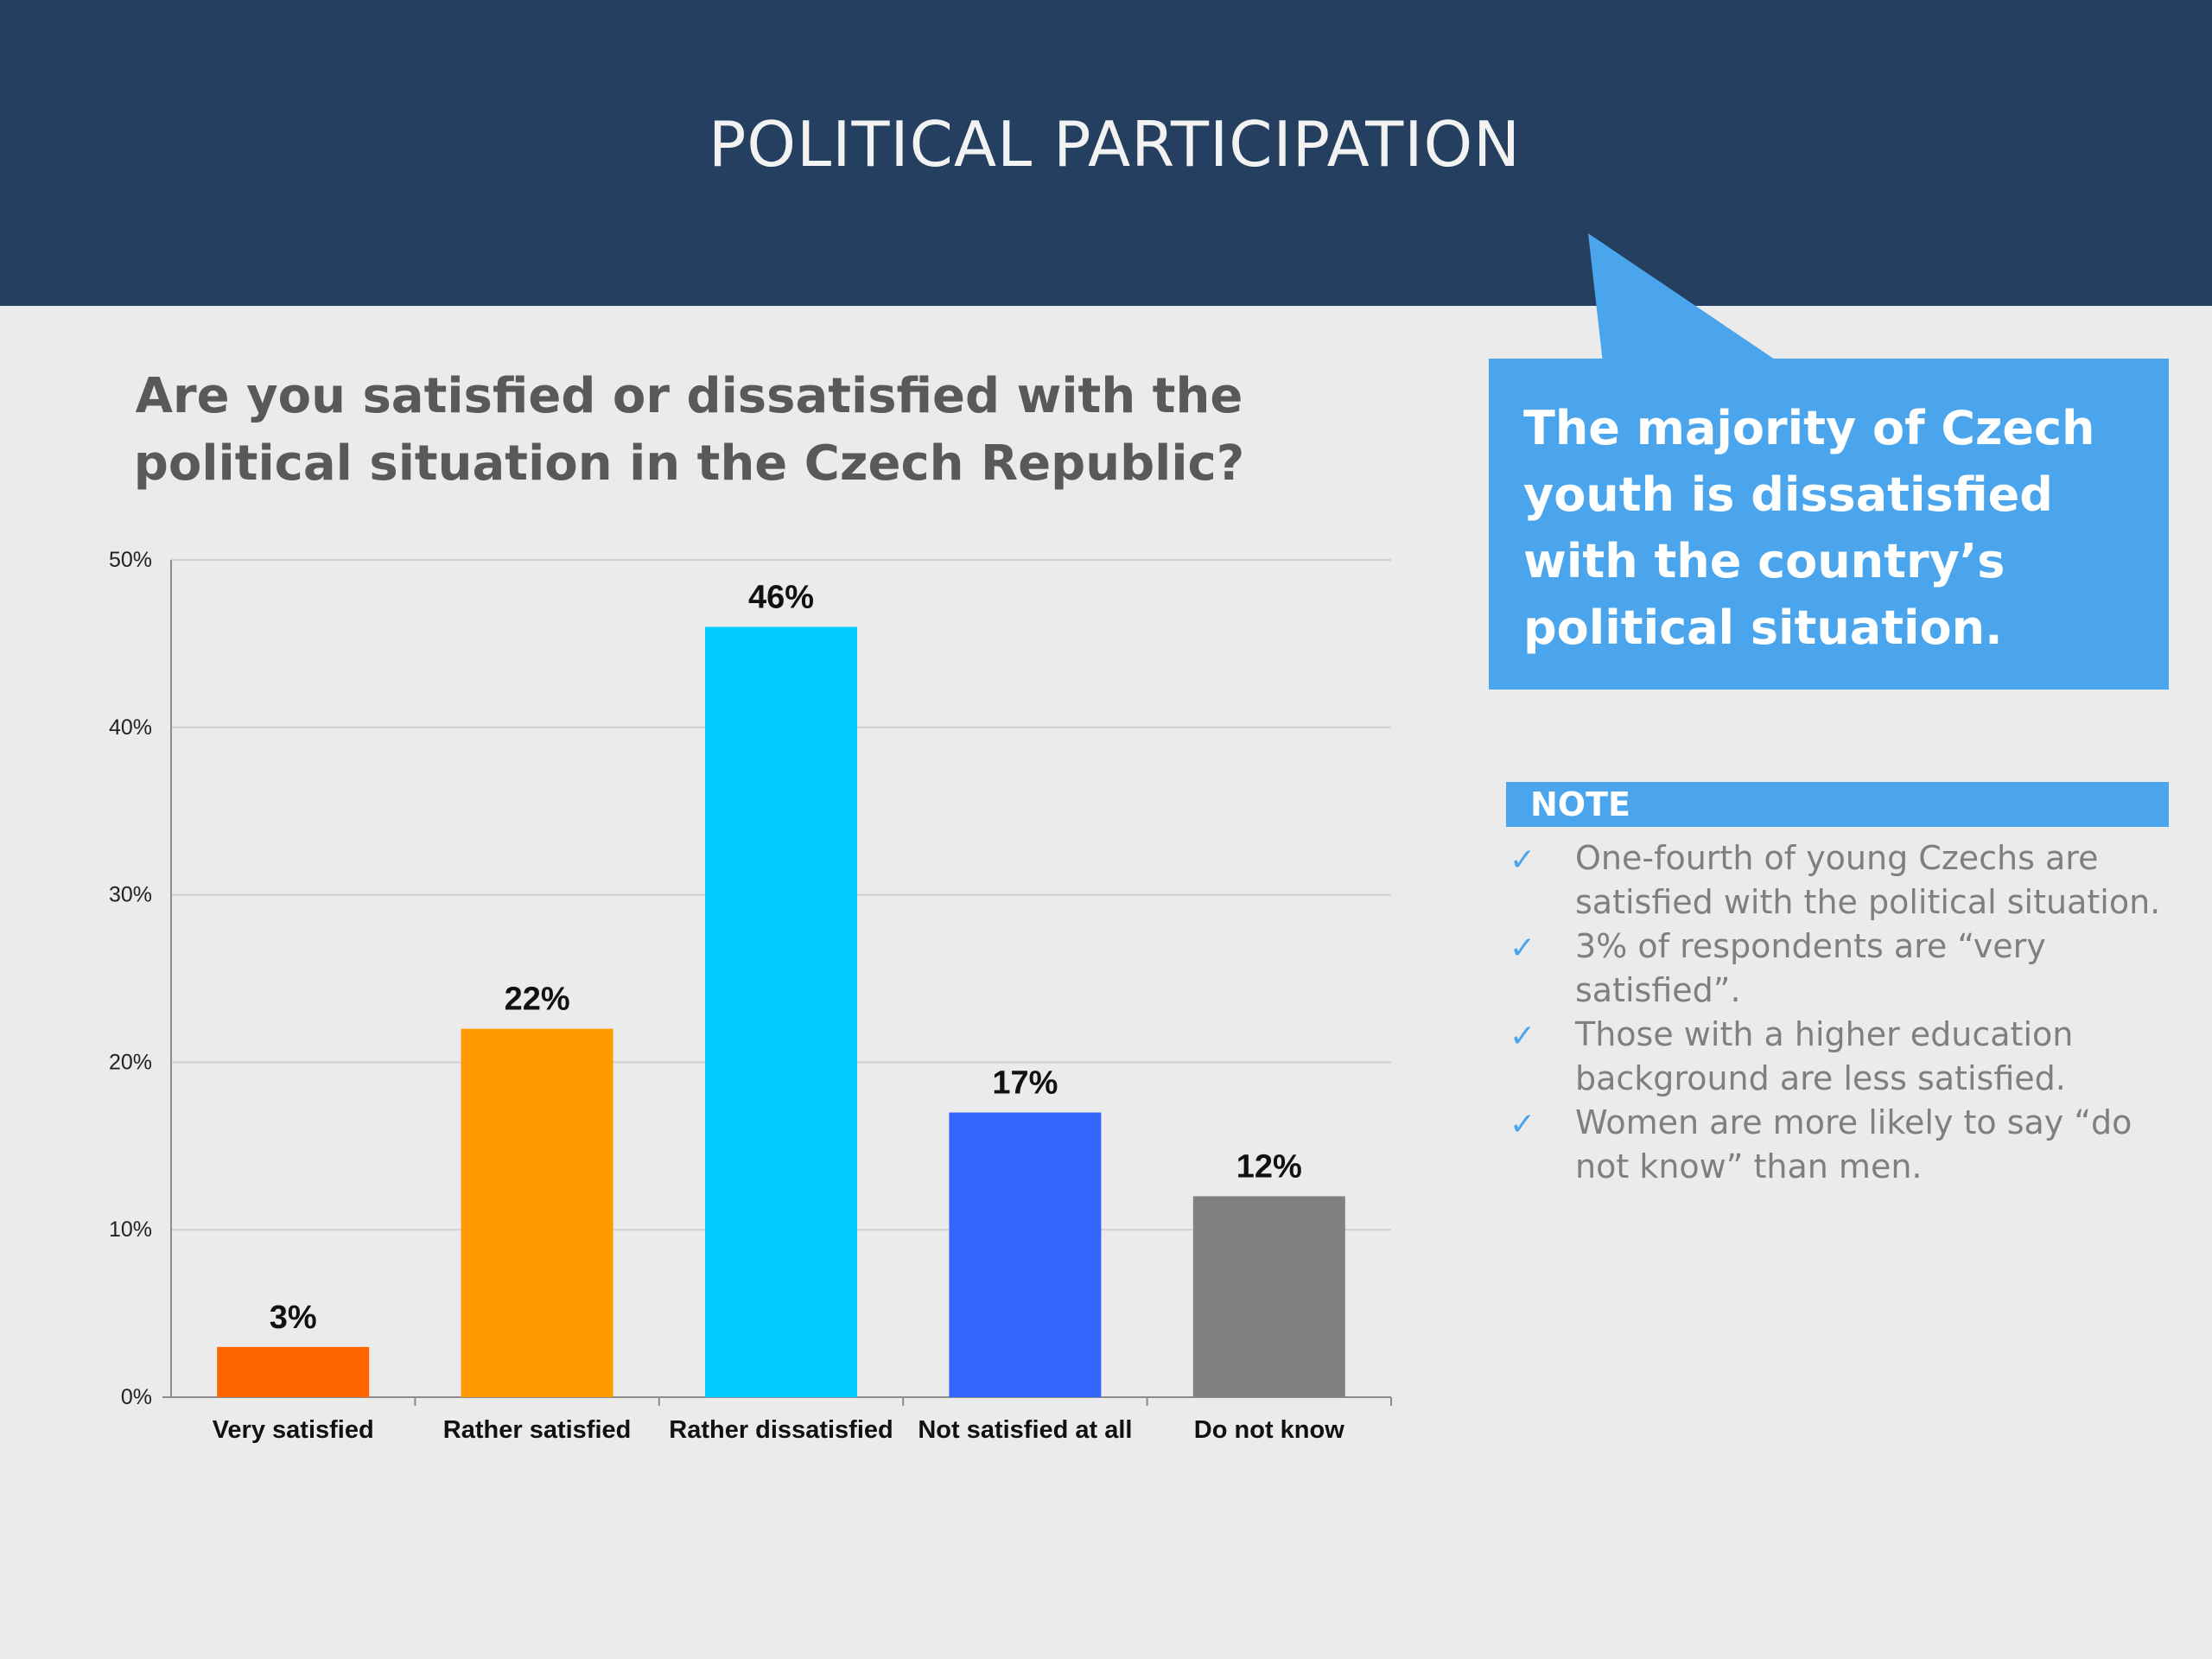  What do you see at coordinates (130, 1229) in the screenshot?
I see `y-tick-label: 10%` at bounding box center [130, 1229].